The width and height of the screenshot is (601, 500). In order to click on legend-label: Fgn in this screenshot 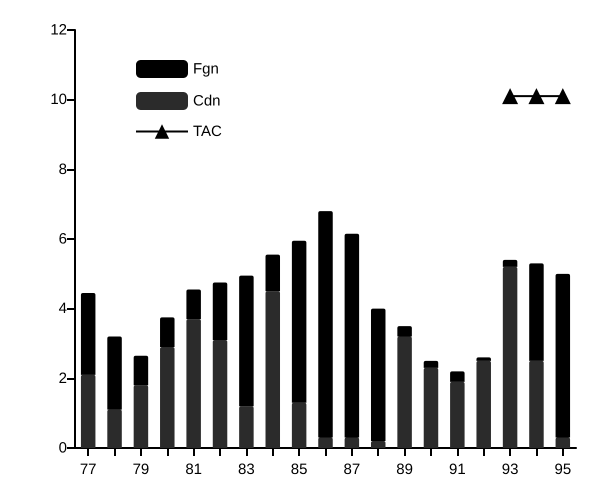, I will do `click(206, 69)`.